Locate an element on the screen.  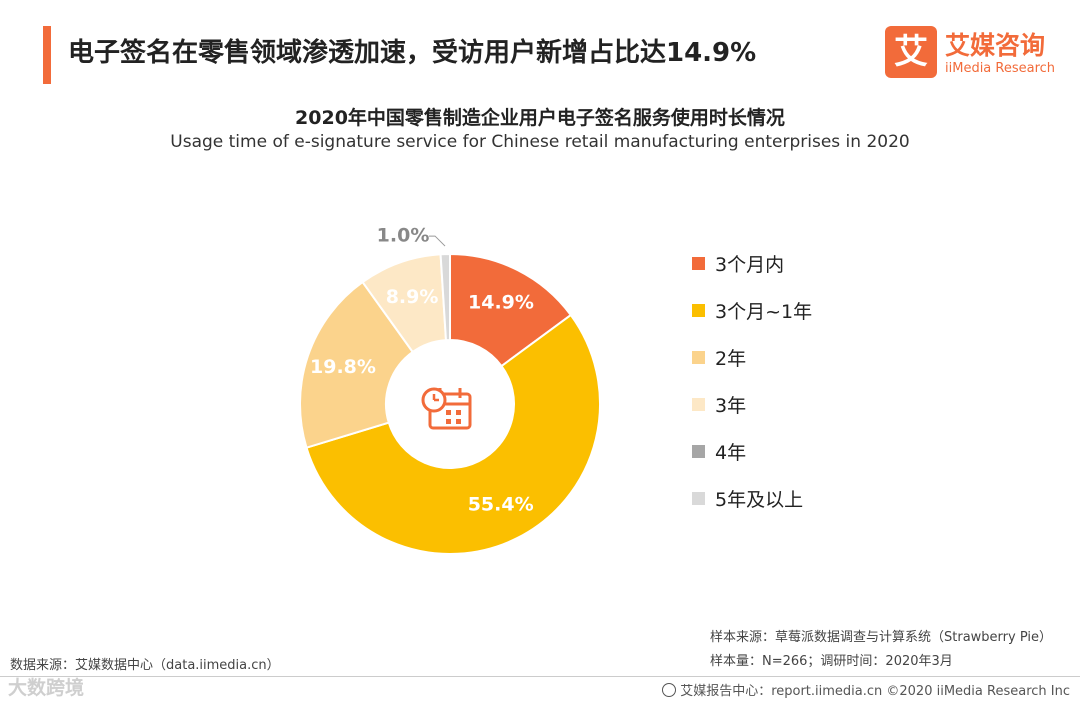
sample-size: 样本量：N=266；调研时间：2020年3月 is located at coordinates (831, 661).